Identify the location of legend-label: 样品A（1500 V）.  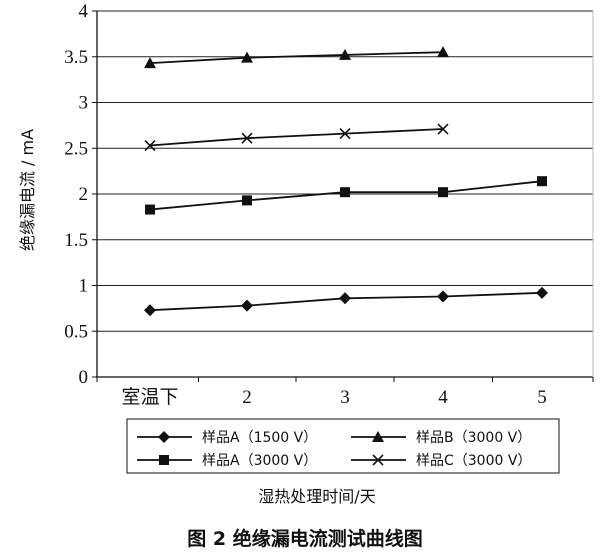
(259, 438).